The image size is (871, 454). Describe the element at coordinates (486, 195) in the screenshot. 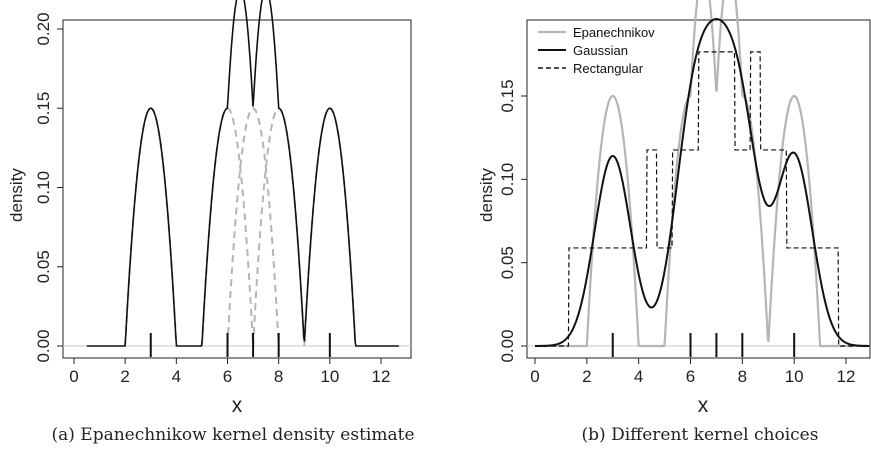

I see `y-axis-title-b: density` at that location.